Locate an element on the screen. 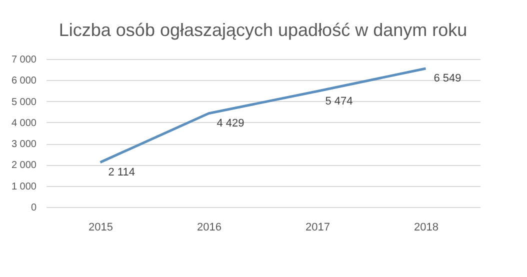 This screenshot has height=277, width=527. y-tick-label: 2 000 is located at coordinates (24, 166).